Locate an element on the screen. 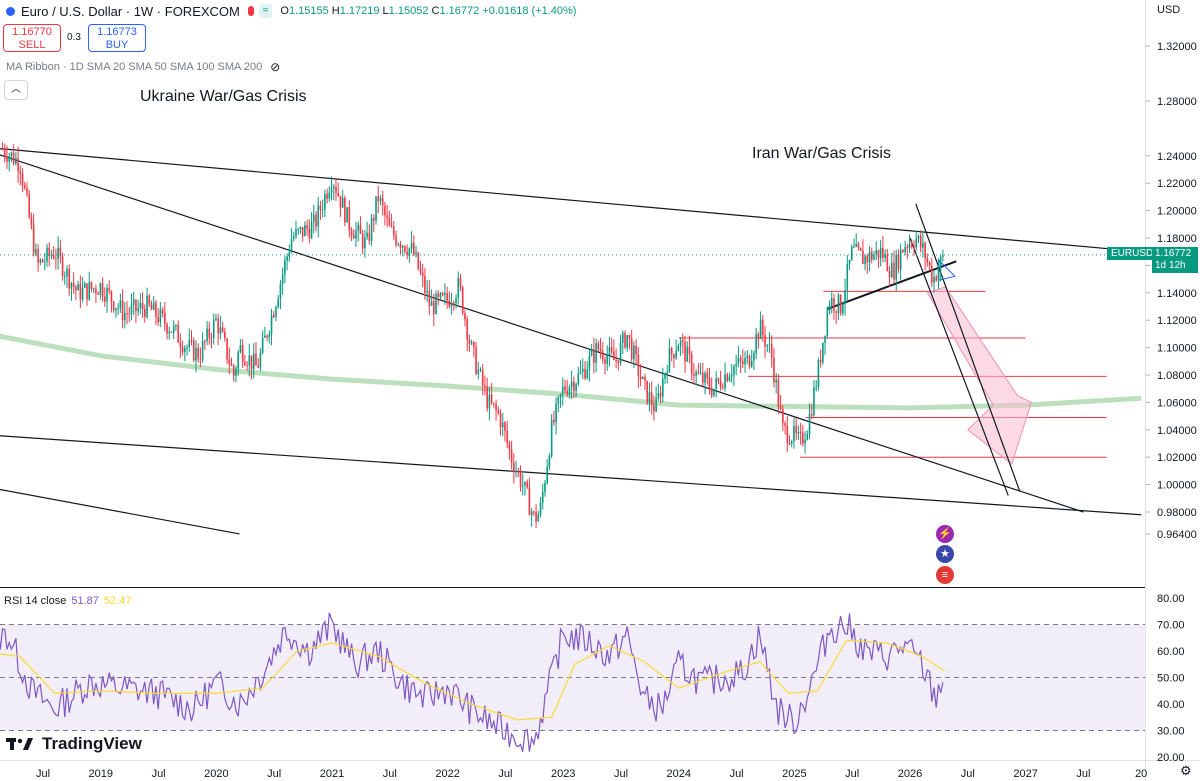  event-us-icon: ≡ is located at coordinates (945, 575).